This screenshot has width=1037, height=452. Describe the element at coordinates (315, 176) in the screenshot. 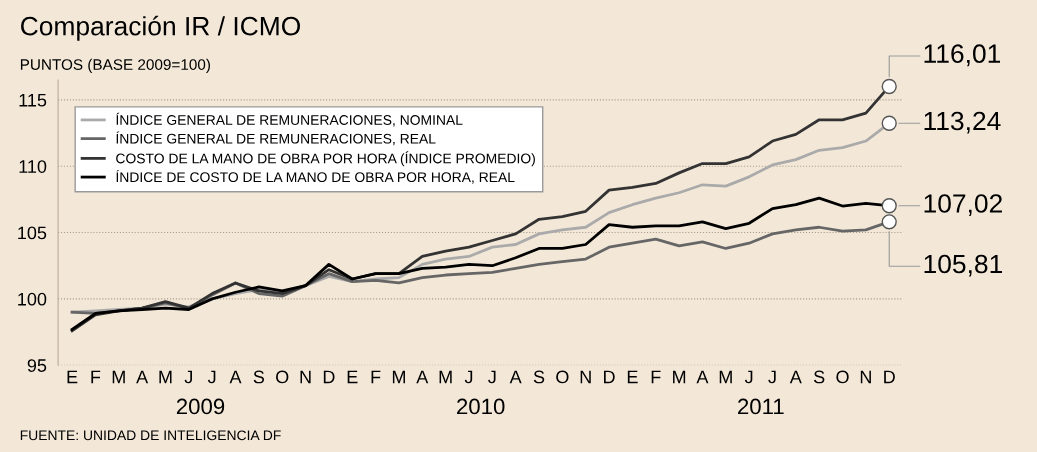

I see `legend-label: ÍNDICE DE COSTO DE LA MANO DE OBRA POR HORA, REAL` at that location.